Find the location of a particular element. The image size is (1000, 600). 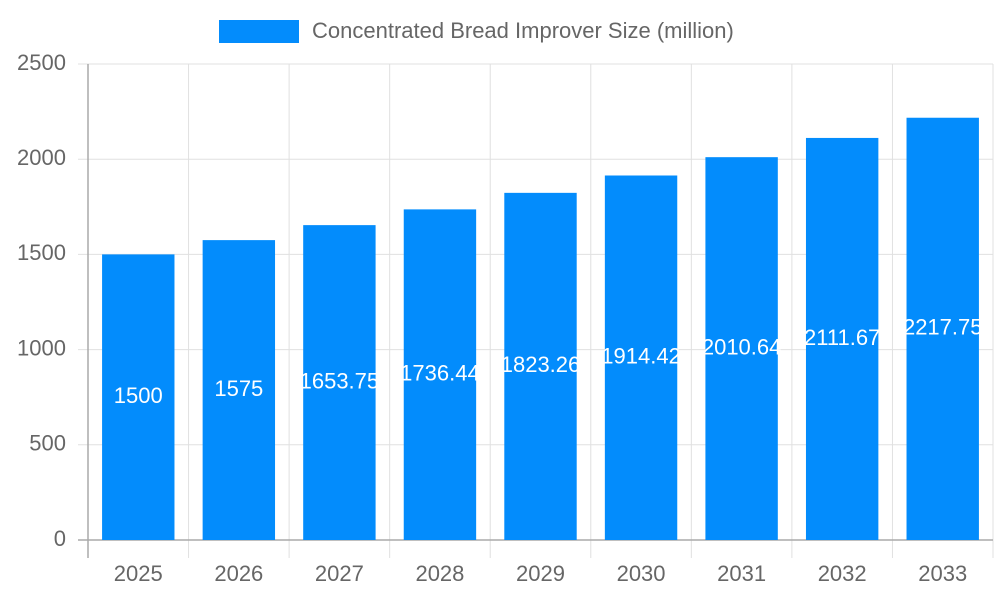

data-label: 2217.75 is located at coordinates (943, 327).